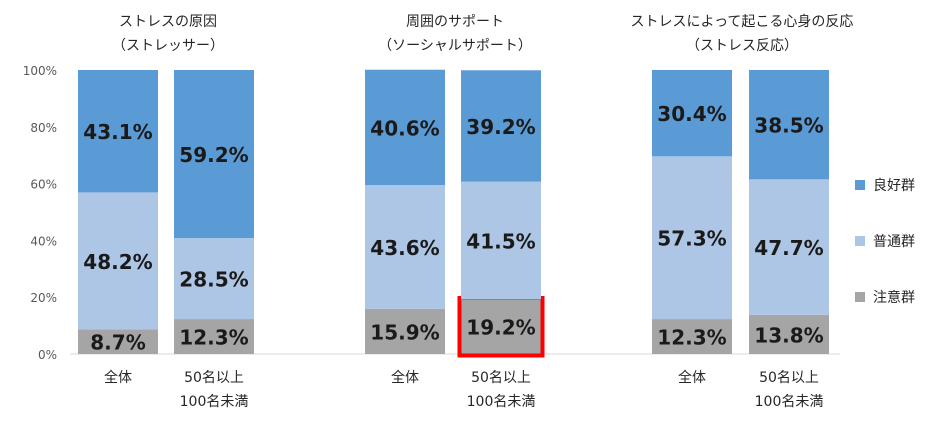 Image resolution: width=945 pixels, height=426 pixels. What do you see at coordinates (40, 71) in the screenshot?
I see `y-tick-label: 100%` at bounding box center [40, 71].